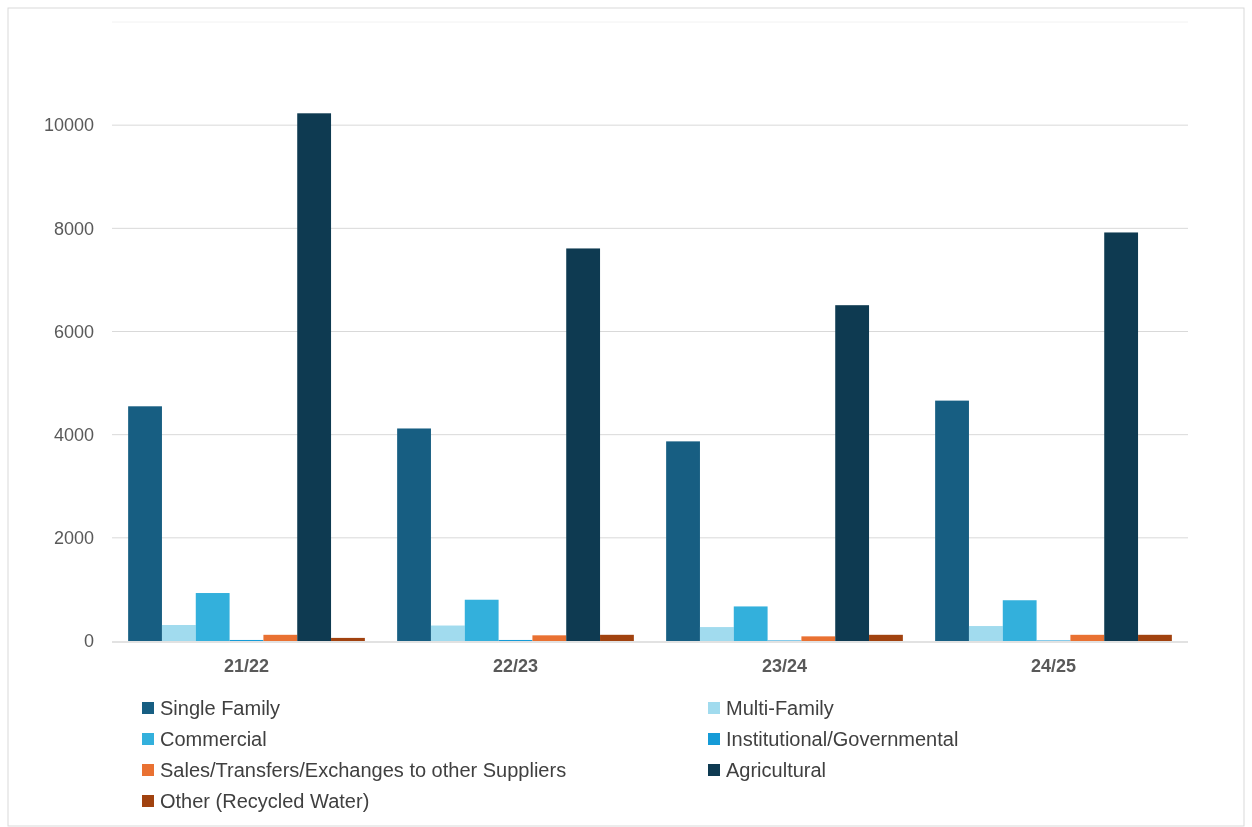 The width and height of the screenshot is (1252, 827). I want to click on y-tick-label: 8000, so click(73, 228).